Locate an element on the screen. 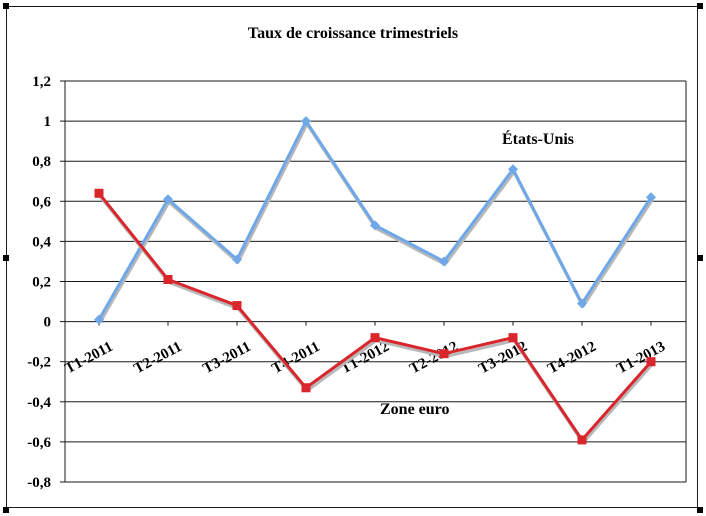  y-tick-label: 0,2 is located at coordinates (41, 283).